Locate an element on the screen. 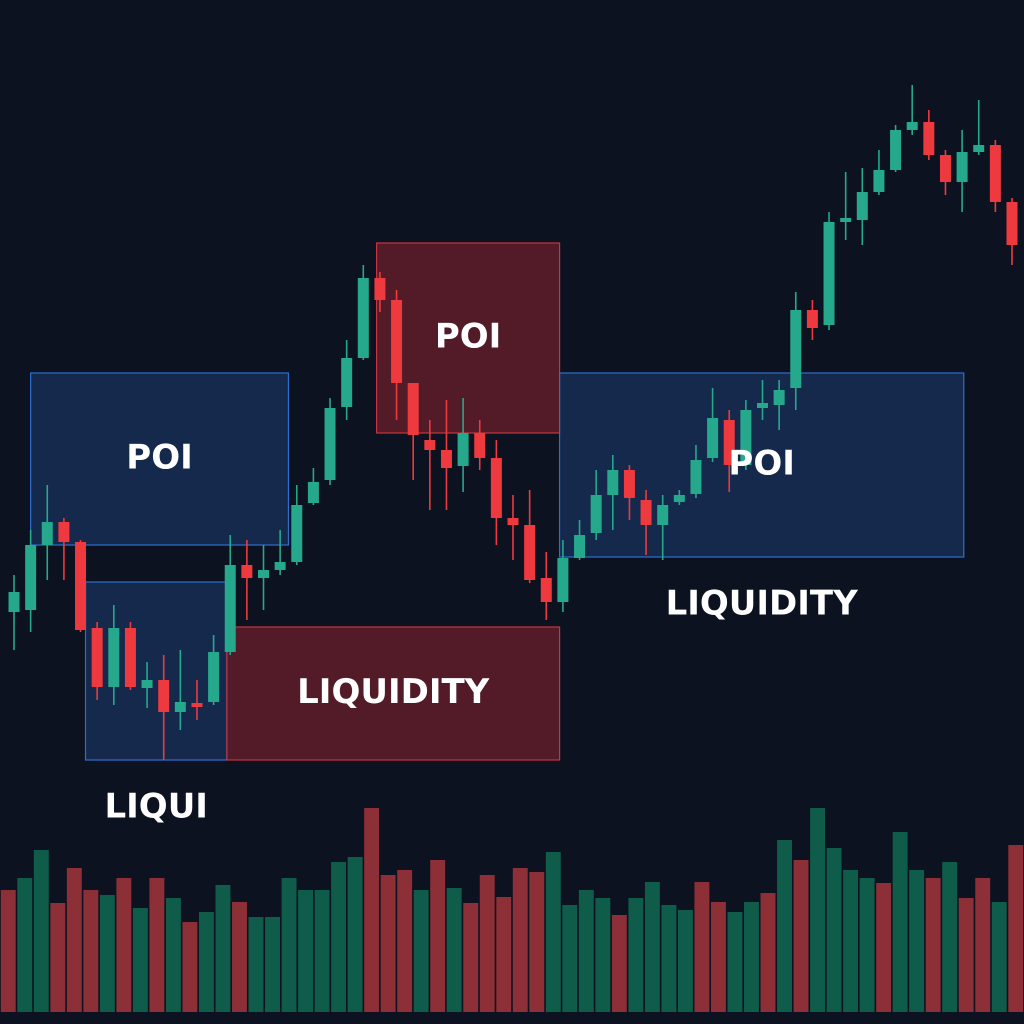 The image size is (1024, 1024). zone-caption: LIQUI is located at coordinates (155, 807).